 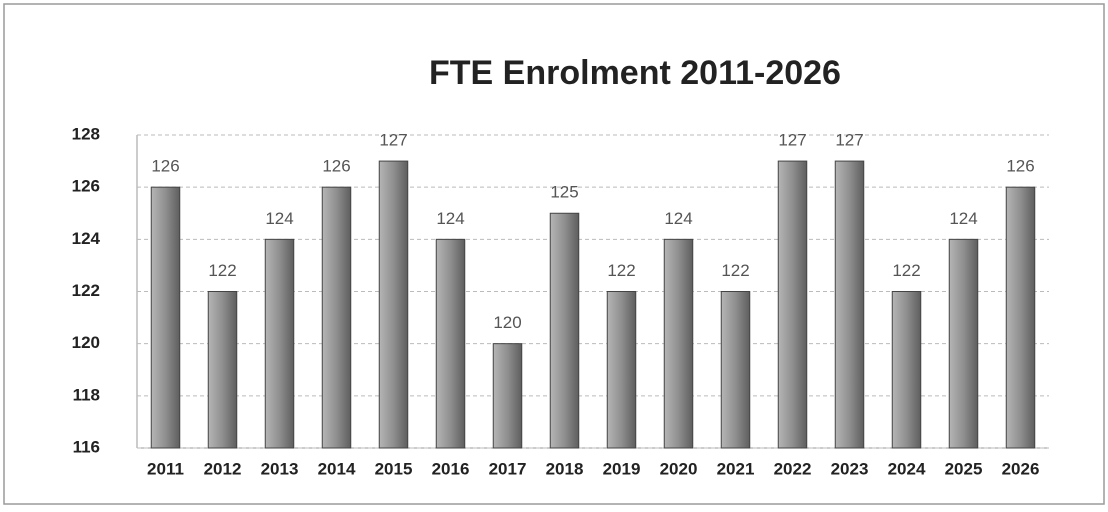 I want to click on y-tick-label: 118, so click(x=86, y=394).